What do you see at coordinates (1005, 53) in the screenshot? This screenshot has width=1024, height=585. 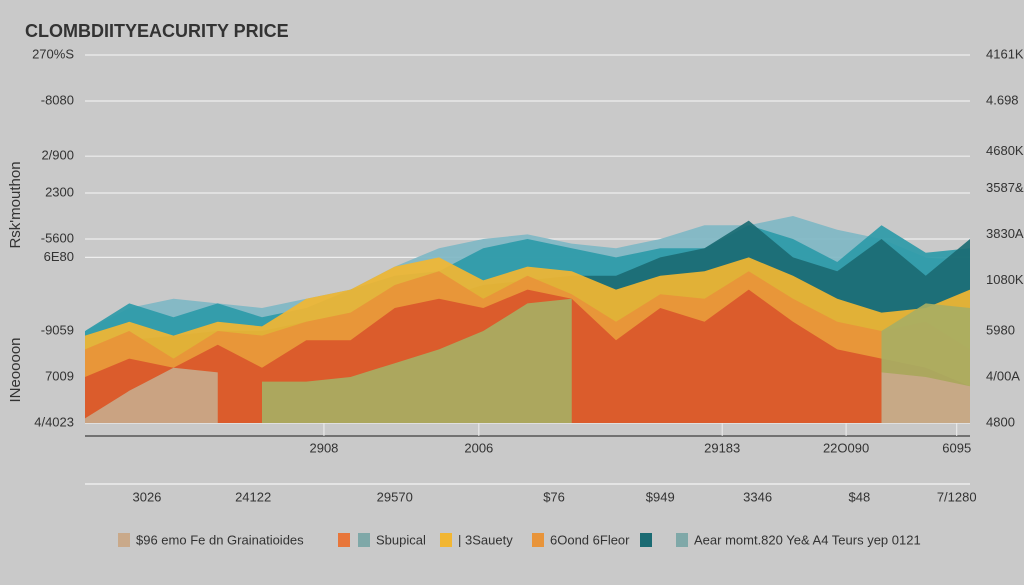 I see `y2-tick-label: 4161K` at bounding box center [1005, 53].